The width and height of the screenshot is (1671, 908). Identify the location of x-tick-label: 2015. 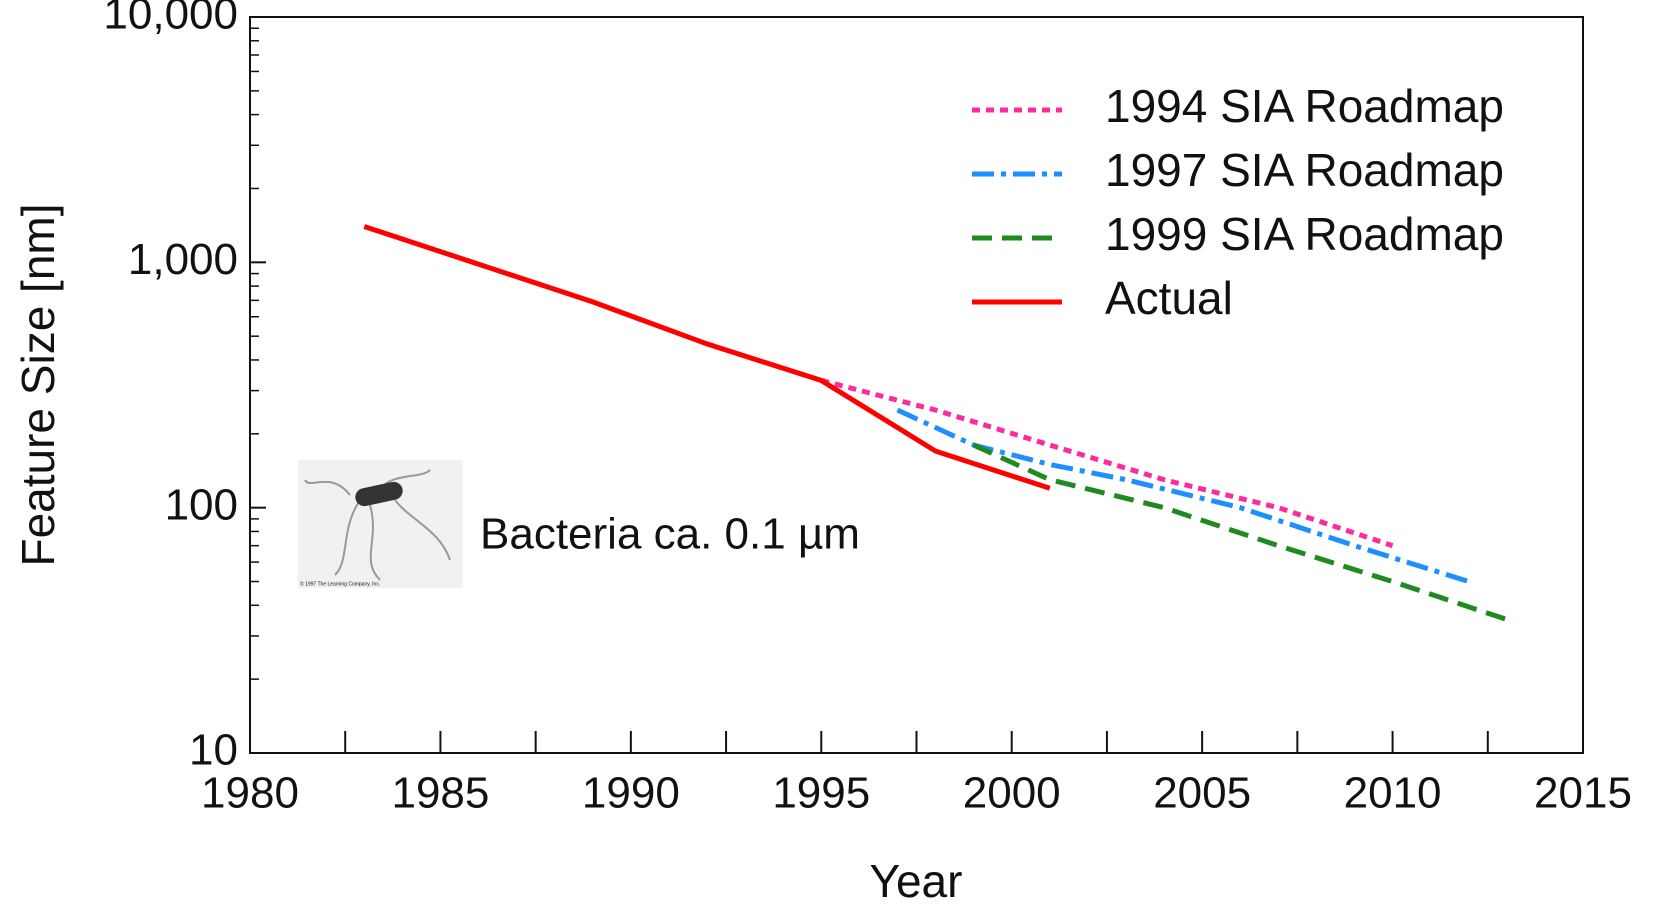
(1583, 793).